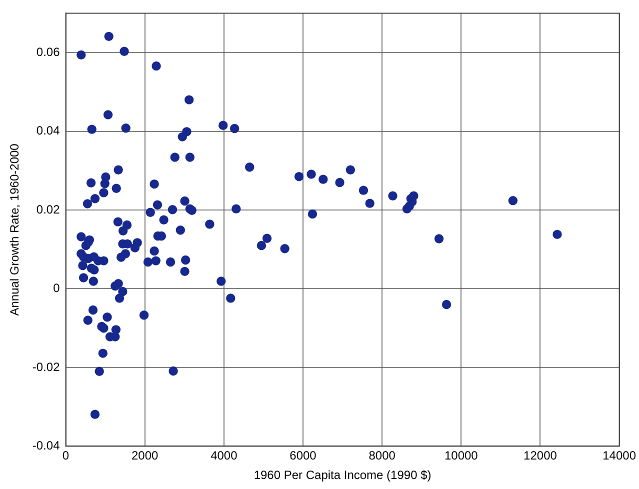 Image resolution: width=639 pixels, height=489 pixels. Describe the element at coordinates (461, 455) in the screenshot. I see `x-tick-label: 10000` at that location.